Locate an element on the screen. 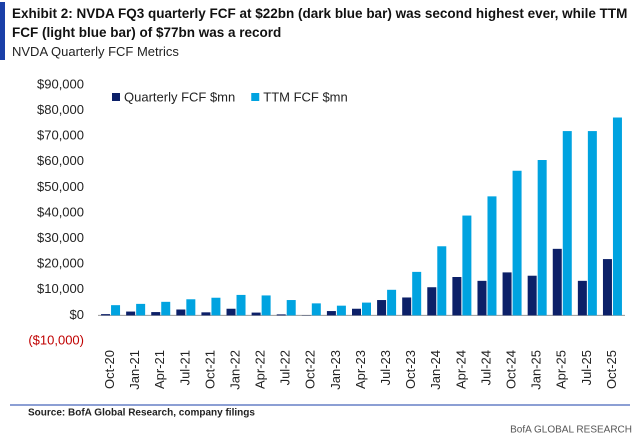  x-tick-label: Jul-22 is located at coordinates (285, 367).